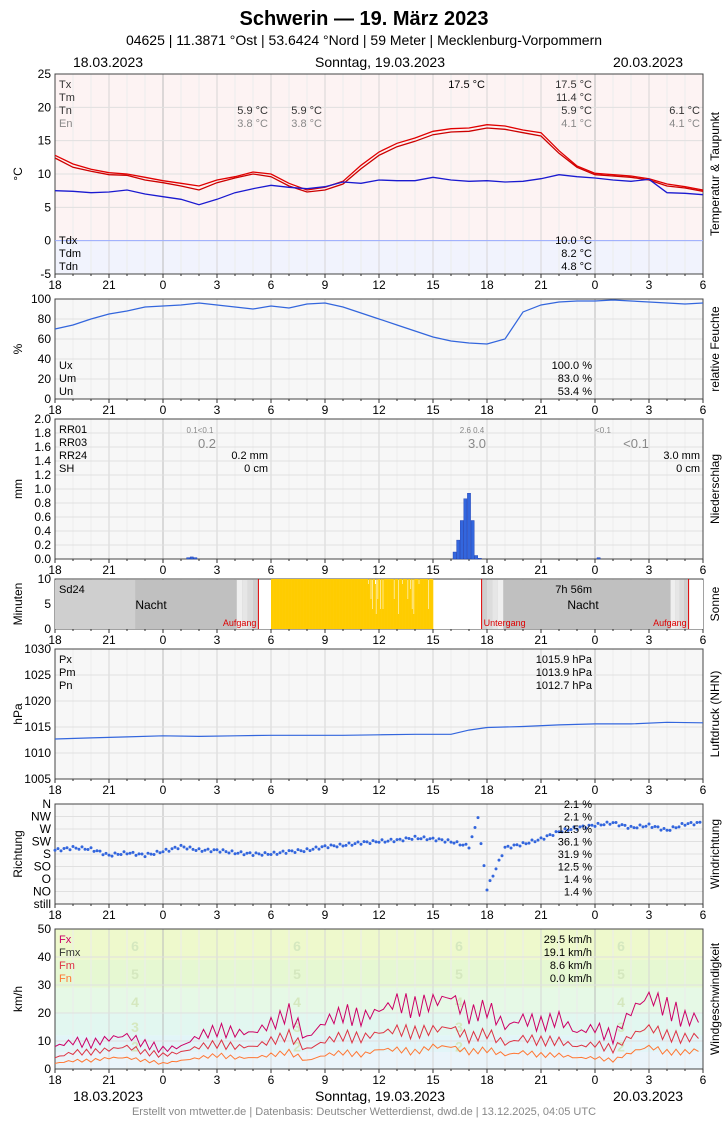 The height and width of the screenshot is (1125, 728). What do you see at coordinates (472, 430) in the screenshot?
I see `legend-value: 2.6 0.4` at bounding box center [472, 430].